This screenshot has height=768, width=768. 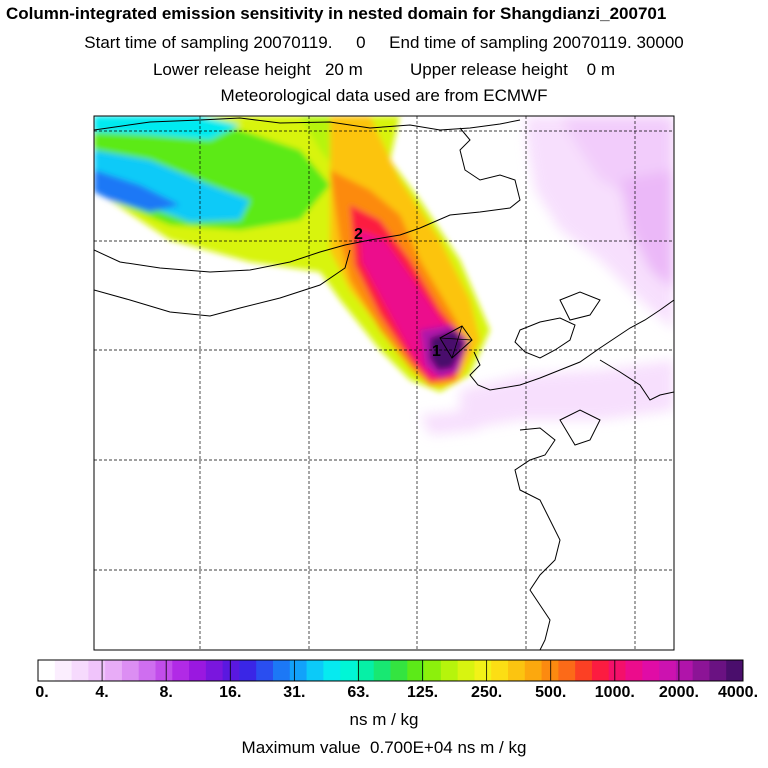 What do you see at coordinates (42, 692) in the screenshot?
I see `colorbar-tick-label: 0.` at bounding box center [42, 692].